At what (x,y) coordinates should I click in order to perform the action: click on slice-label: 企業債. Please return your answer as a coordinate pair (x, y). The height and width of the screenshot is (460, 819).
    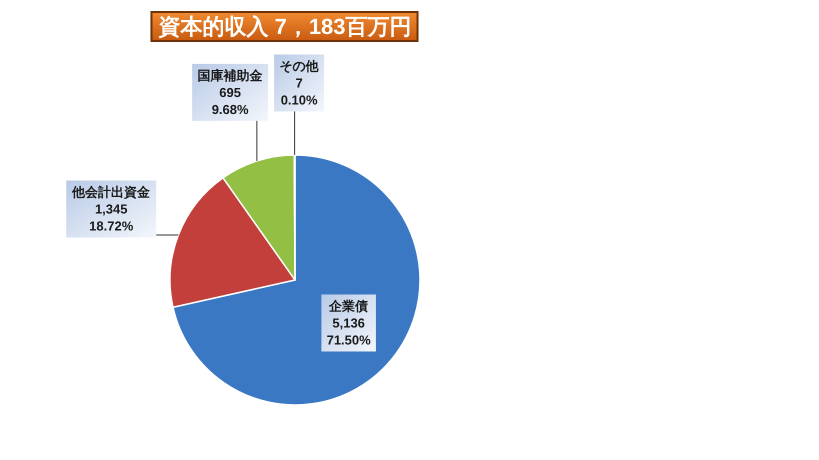
    Looking at the image, I should click on (348, 306).